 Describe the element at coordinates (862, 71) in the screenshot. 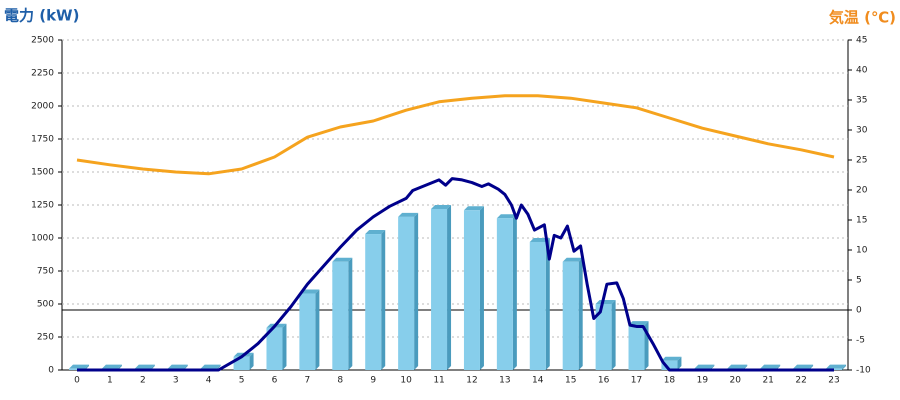

I see `y2-tick-label: 40` at that location.